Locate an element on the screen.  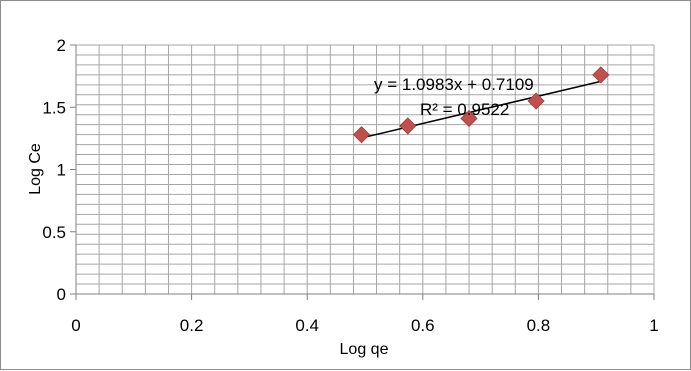
x-tick-label: 0.6 is located at coordinates (423, 325).